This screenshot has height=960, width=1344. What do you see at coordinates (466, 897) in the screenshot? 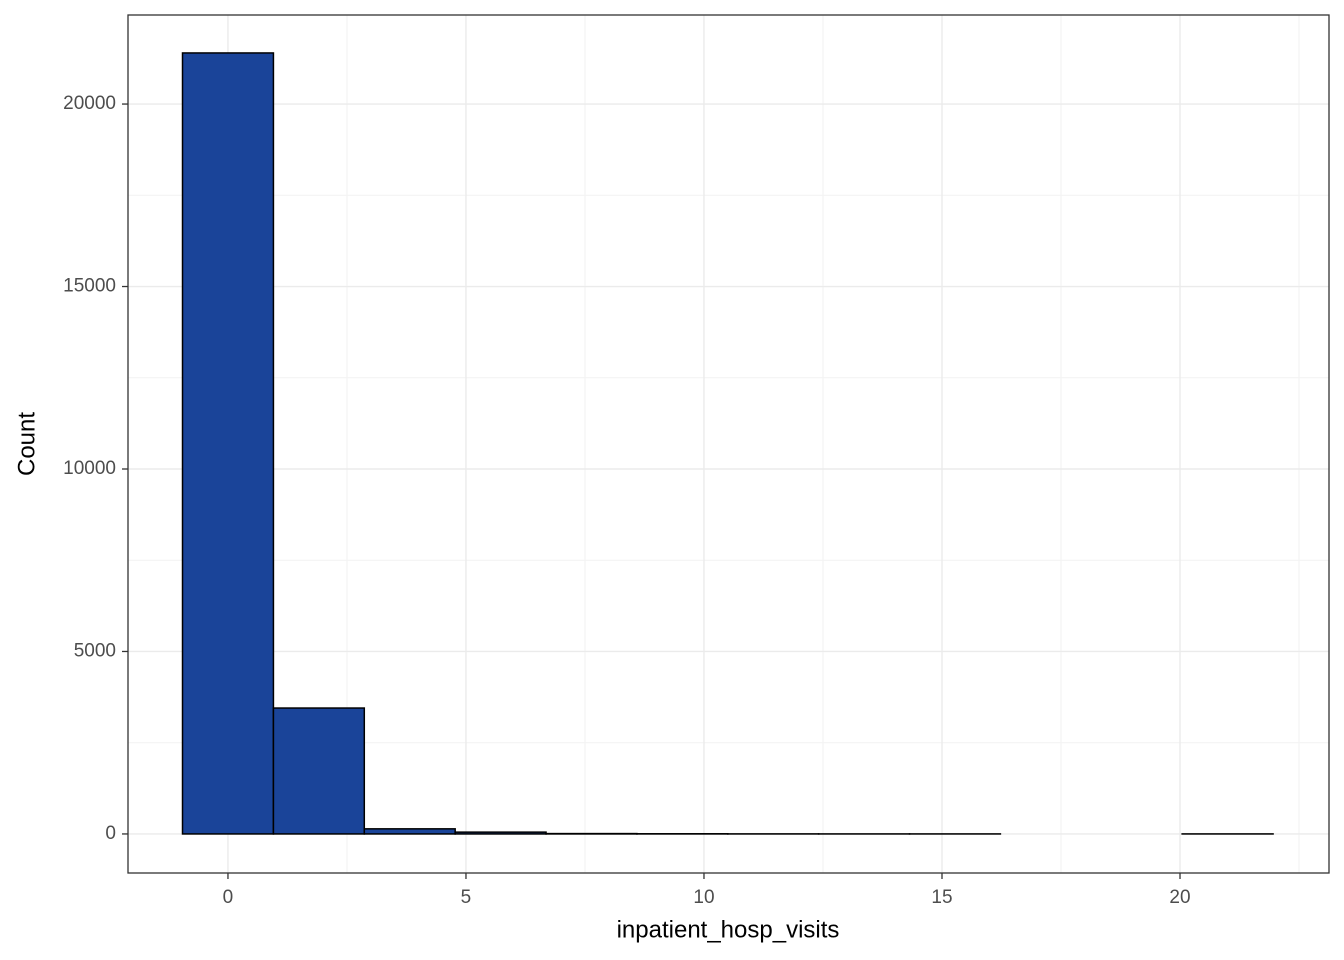
I see `x-tick-label: 5` at bounding box center [466, 897].